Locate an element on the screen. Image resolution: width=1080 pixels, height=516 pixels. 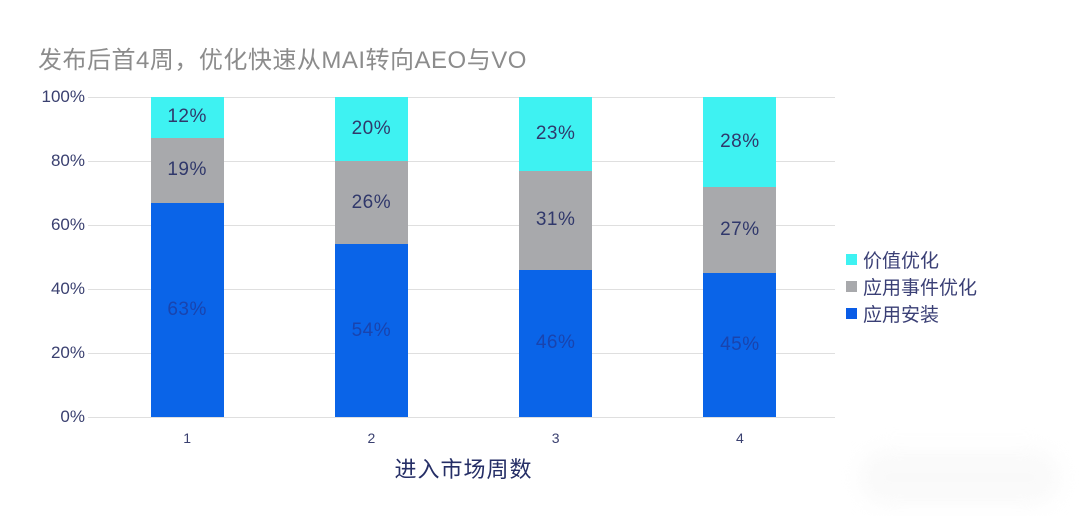
bar-value-label-应用事件优化-week-3: 31% is located at coordinates (555, 220).